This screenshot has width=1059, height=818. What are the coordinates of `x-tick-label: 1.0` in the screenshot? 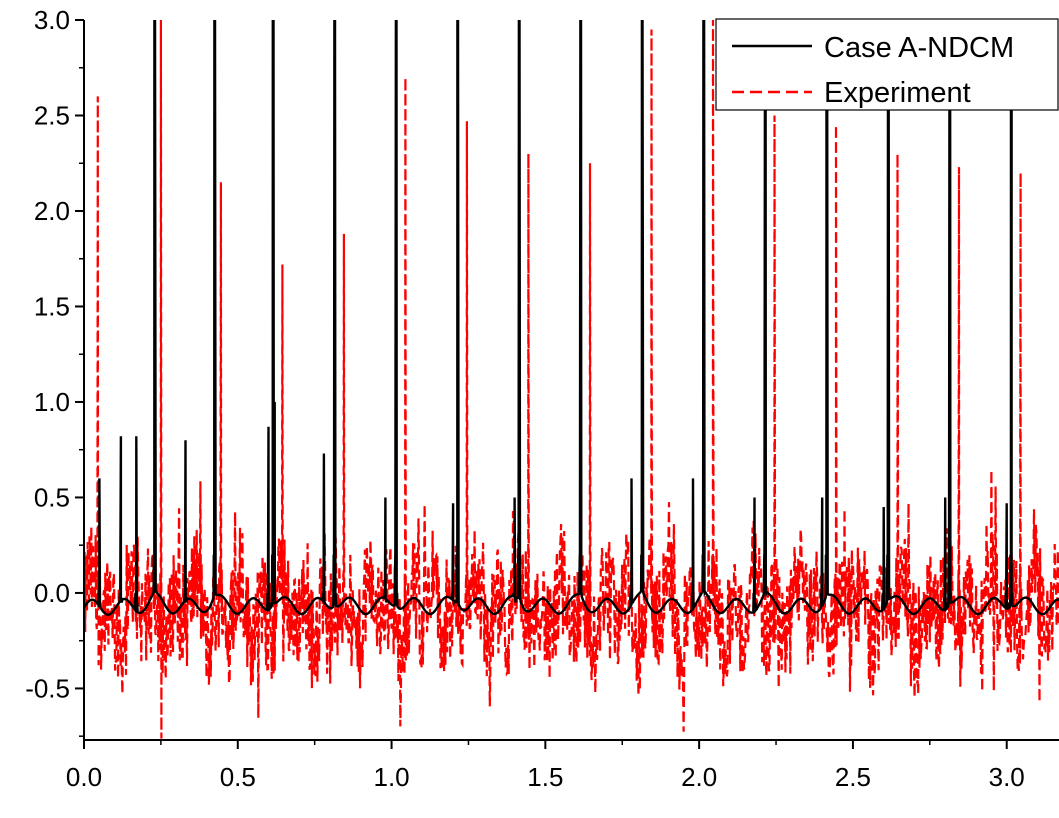 It's located at (391, 777).